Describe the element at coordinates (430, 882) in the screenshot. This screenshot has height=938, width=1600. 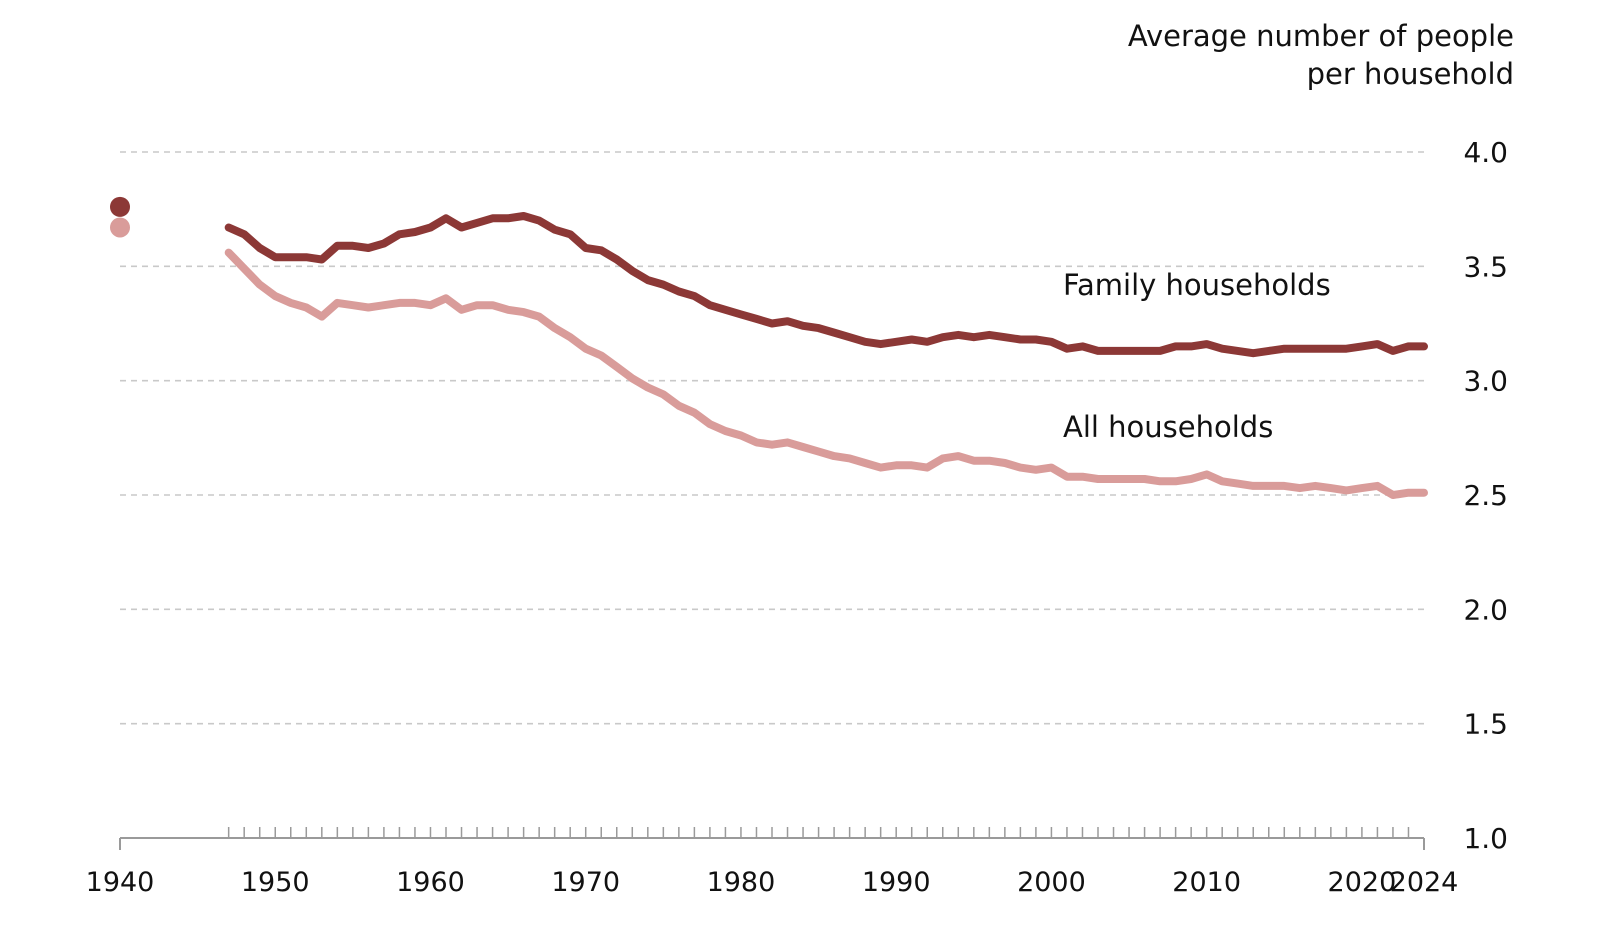
I see `x-tick-label-1960: 1960` at that location.